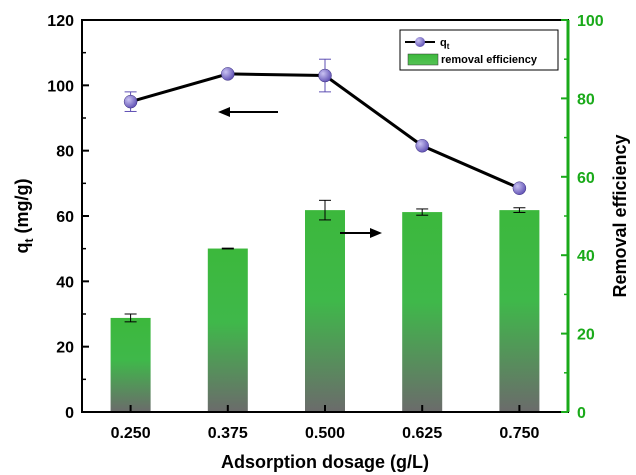 Image resolution: width=636 pixels, height=475 pixels. I want to click on right-tick-label: 0, so click(581, 413).